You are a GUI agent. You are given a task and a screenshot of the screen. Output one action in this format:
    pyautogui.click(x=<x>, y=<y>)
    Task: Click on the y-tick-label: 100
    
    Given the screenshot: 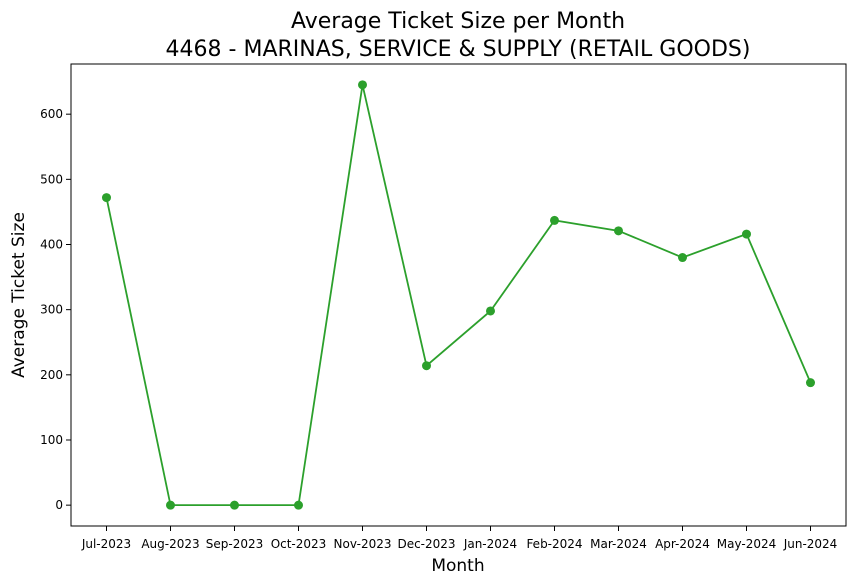 What is the action you would take?
    pyautogui.click(x=51, y=440)
    